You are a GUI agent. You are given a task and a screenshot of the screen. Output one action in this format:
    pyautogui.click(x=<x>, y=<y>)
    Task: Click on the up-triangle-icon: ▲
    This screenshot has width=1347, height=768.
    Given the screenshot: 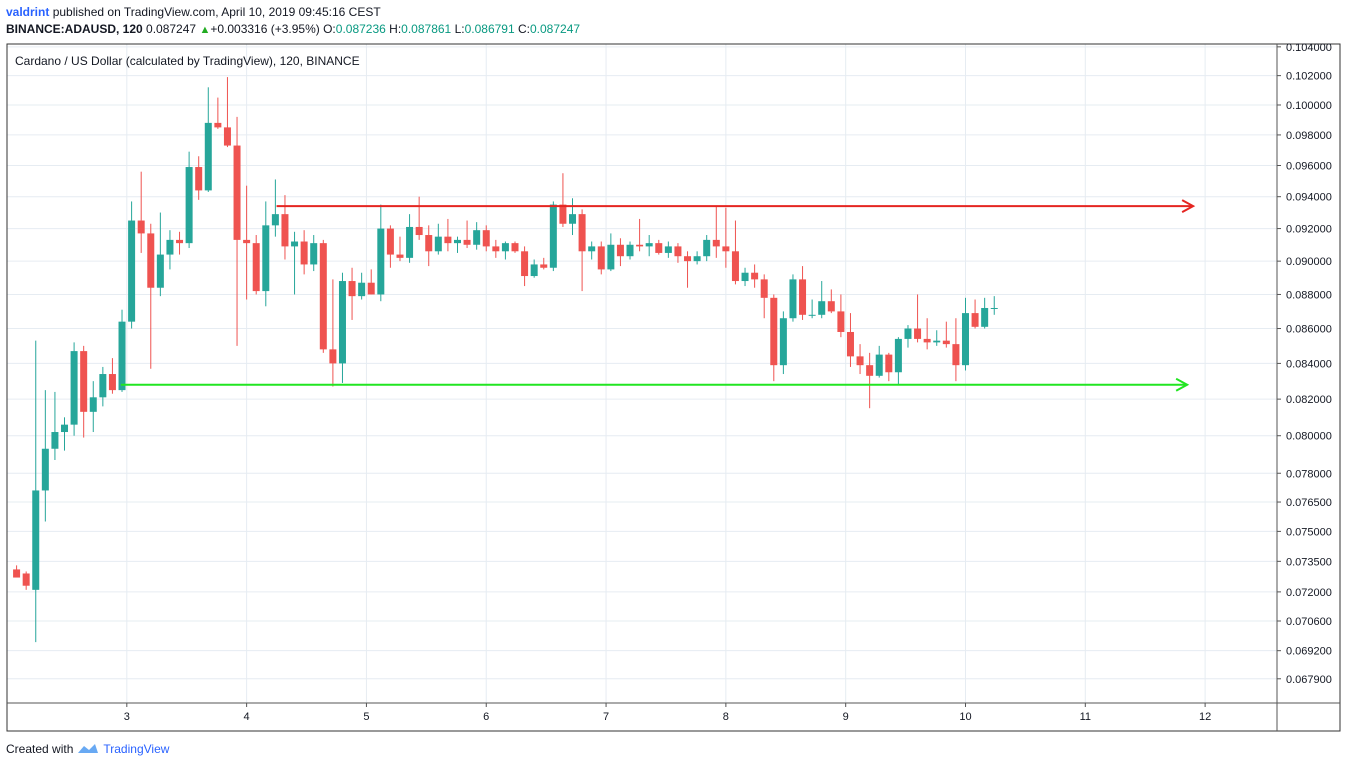 What is the action you would take?
    pyautogui.click(x=205, y=30)
    